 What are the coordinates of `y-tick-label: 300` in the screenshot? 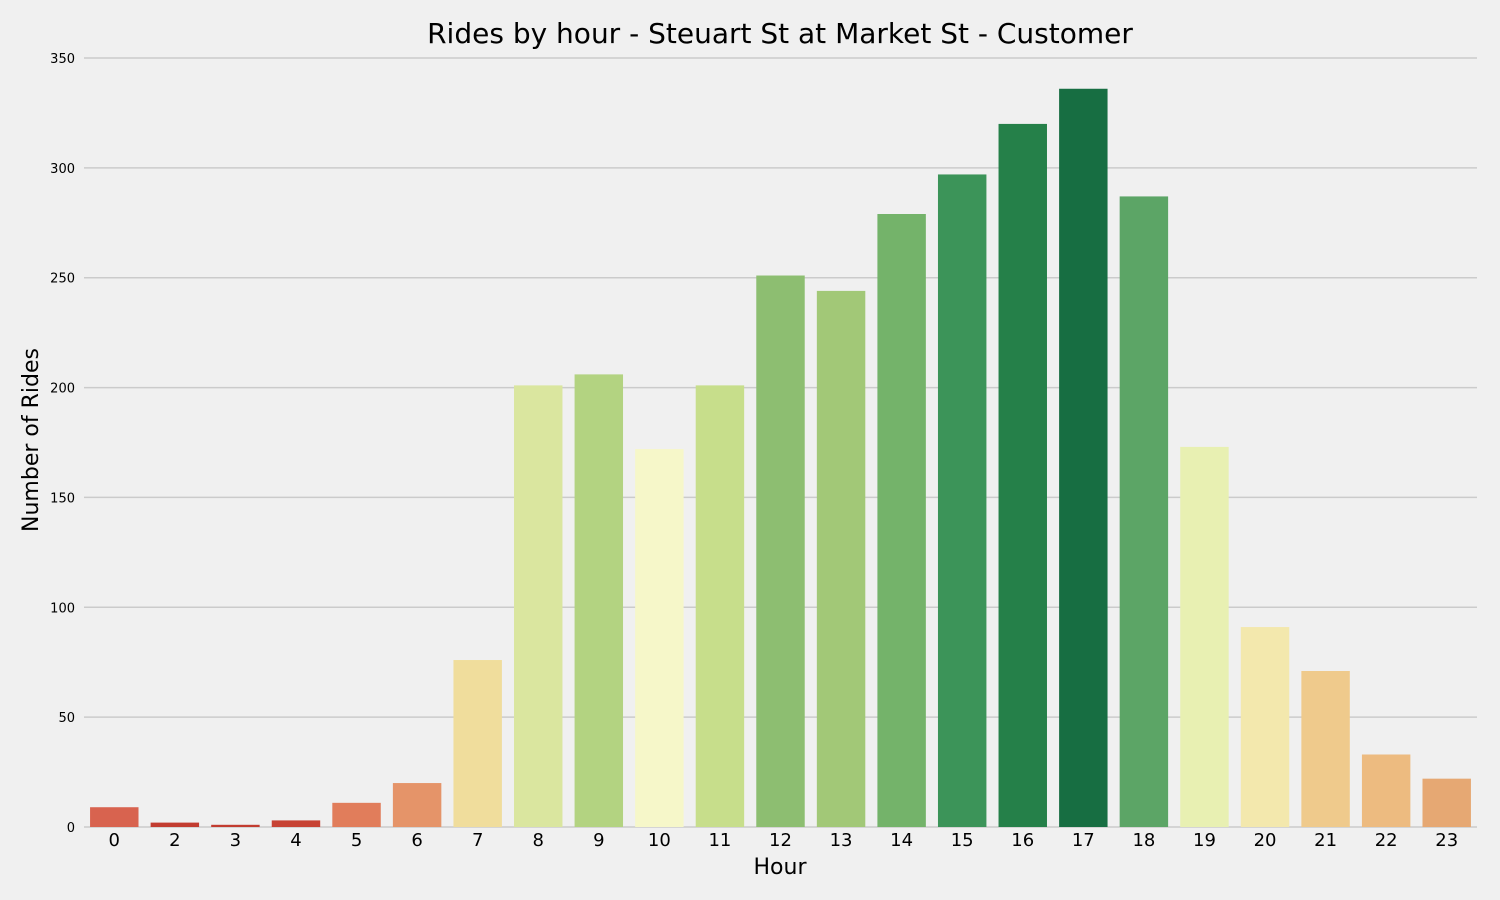 It's located at (62, 169).